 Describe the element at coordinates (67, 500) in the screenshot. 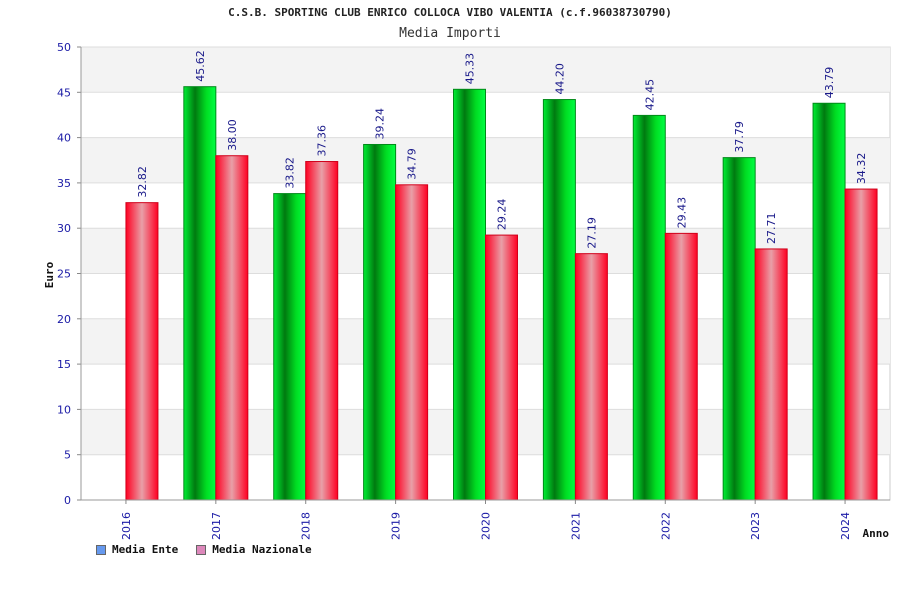

I see `y-tick-label: 0` at that location.